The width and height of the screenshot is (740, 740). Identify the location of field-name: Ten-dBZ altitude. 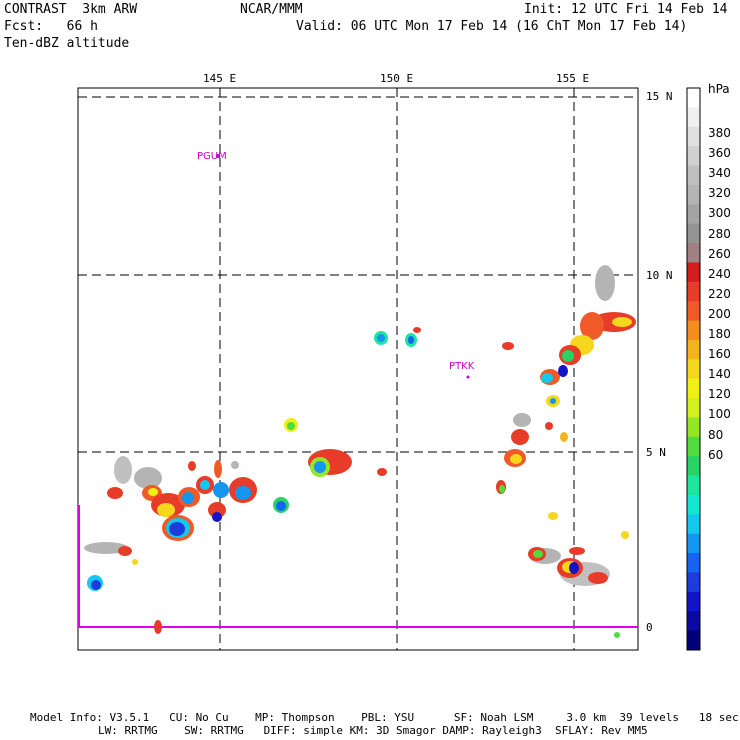
(67, 43).